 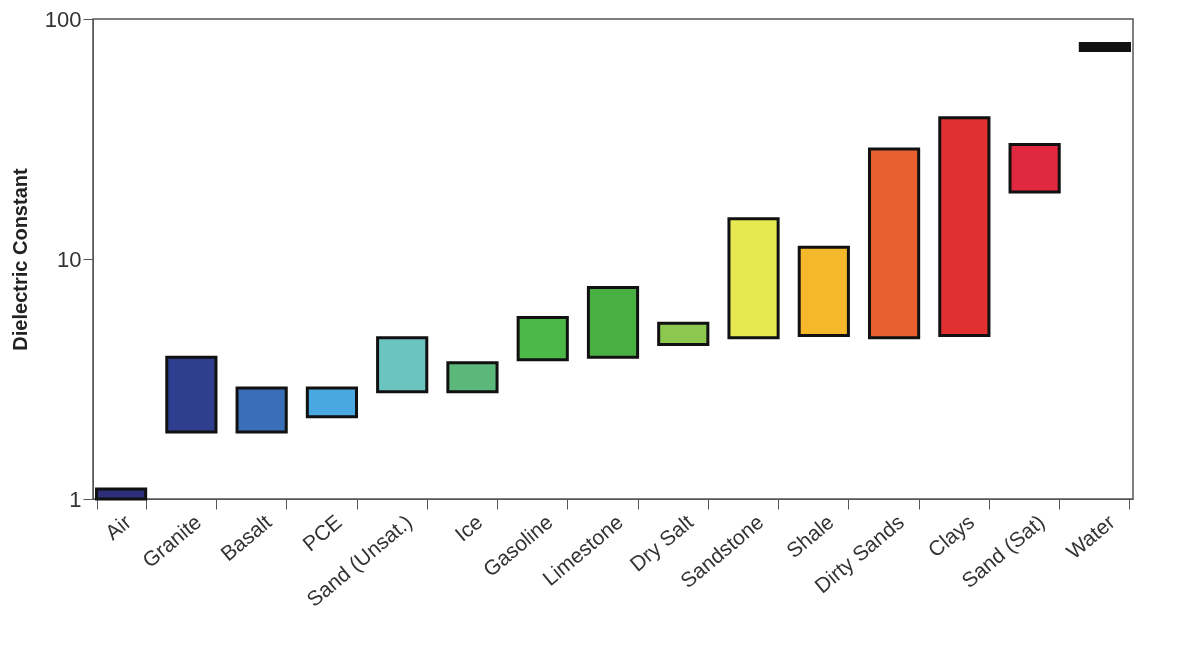 I want to click on x-tick-label: Ice, so click(x=468, y=527).